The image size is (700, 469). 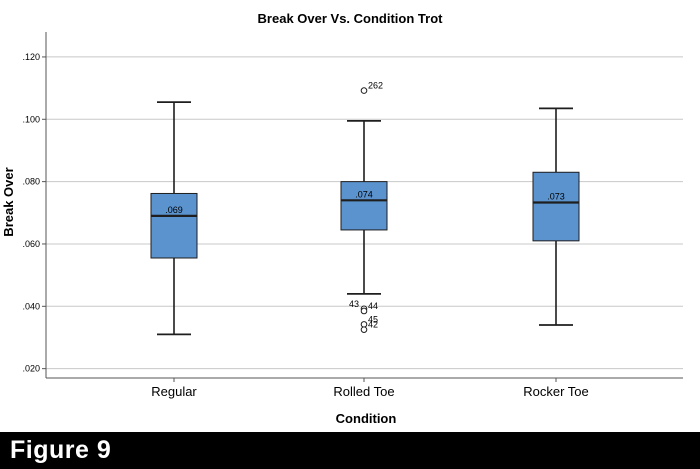 I want to click on median-label: .074, so click(x=364, y=194).